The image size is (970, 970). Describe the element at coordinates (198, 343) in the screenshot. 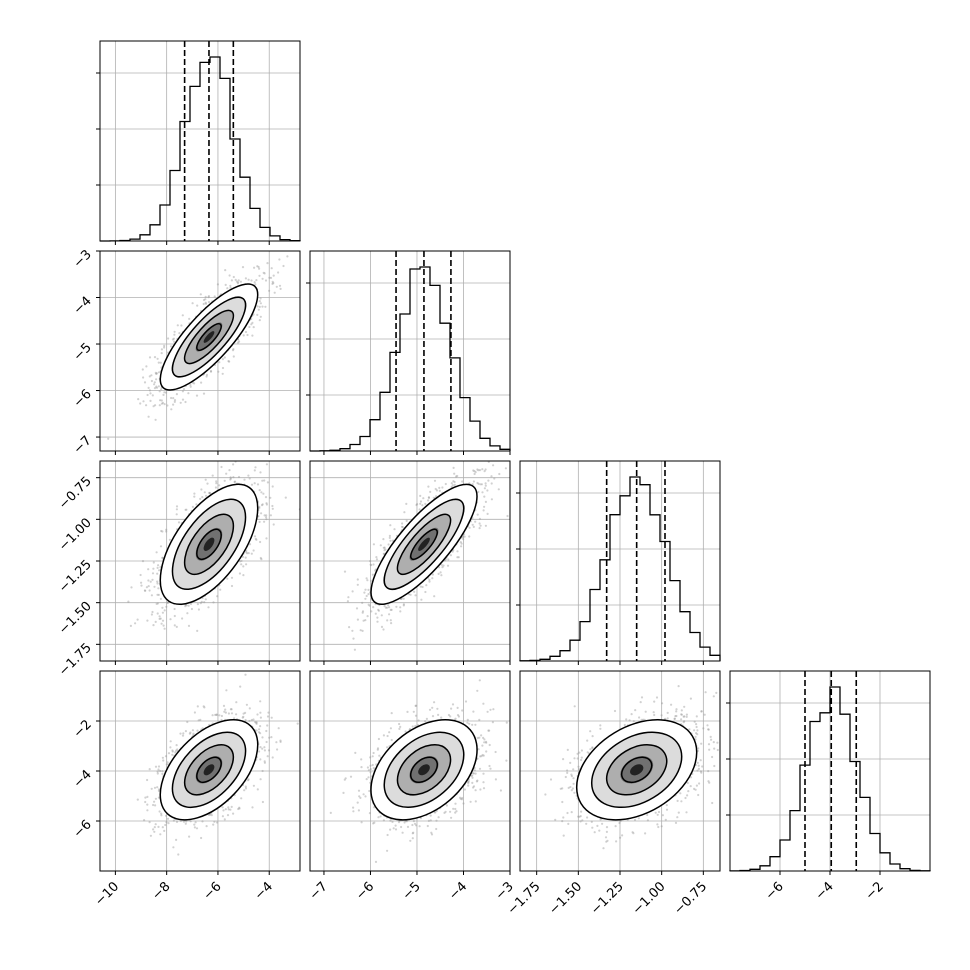

I see `density-layer` at that location.